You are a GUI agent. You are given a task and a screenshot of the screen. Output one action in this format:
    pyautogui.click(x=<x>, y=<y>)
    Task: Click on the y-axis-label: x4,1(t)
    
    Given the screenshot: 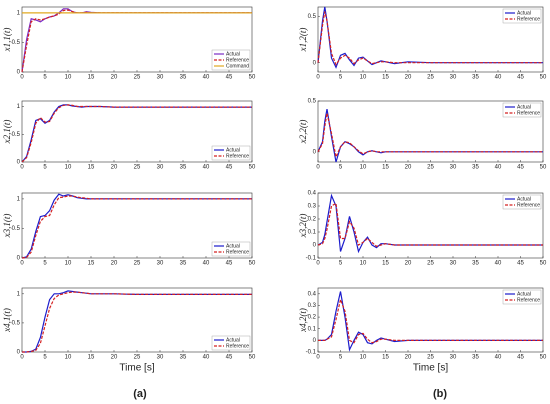 What is the action you would take?
    pyautogui.click(x=7, y=320)
    